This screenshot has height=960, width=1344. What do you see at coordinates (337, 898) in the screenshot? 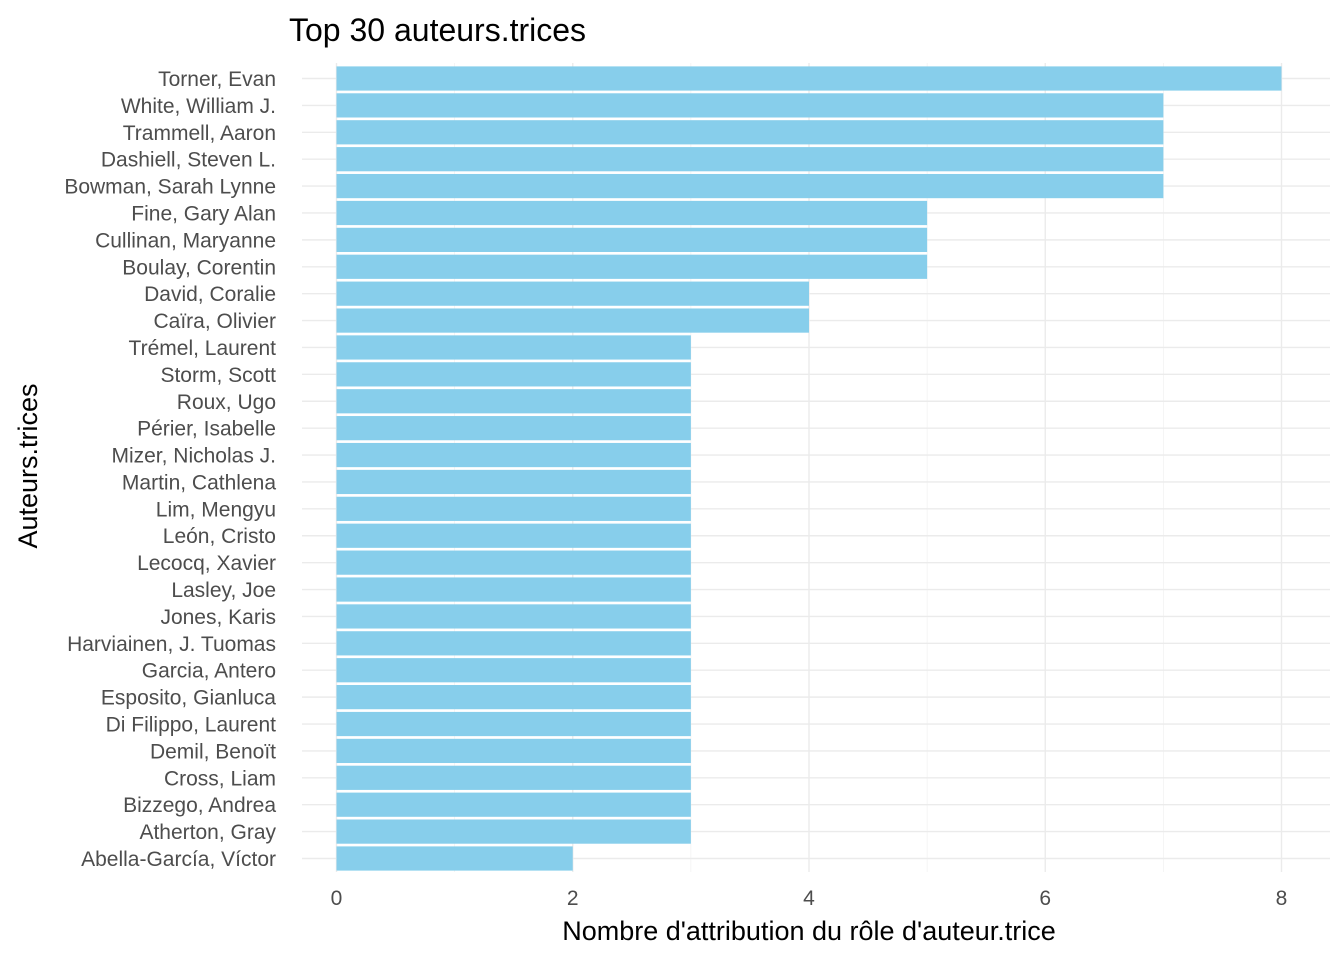
I see `x-tick-label: 0` at bounding box center [337, 898].